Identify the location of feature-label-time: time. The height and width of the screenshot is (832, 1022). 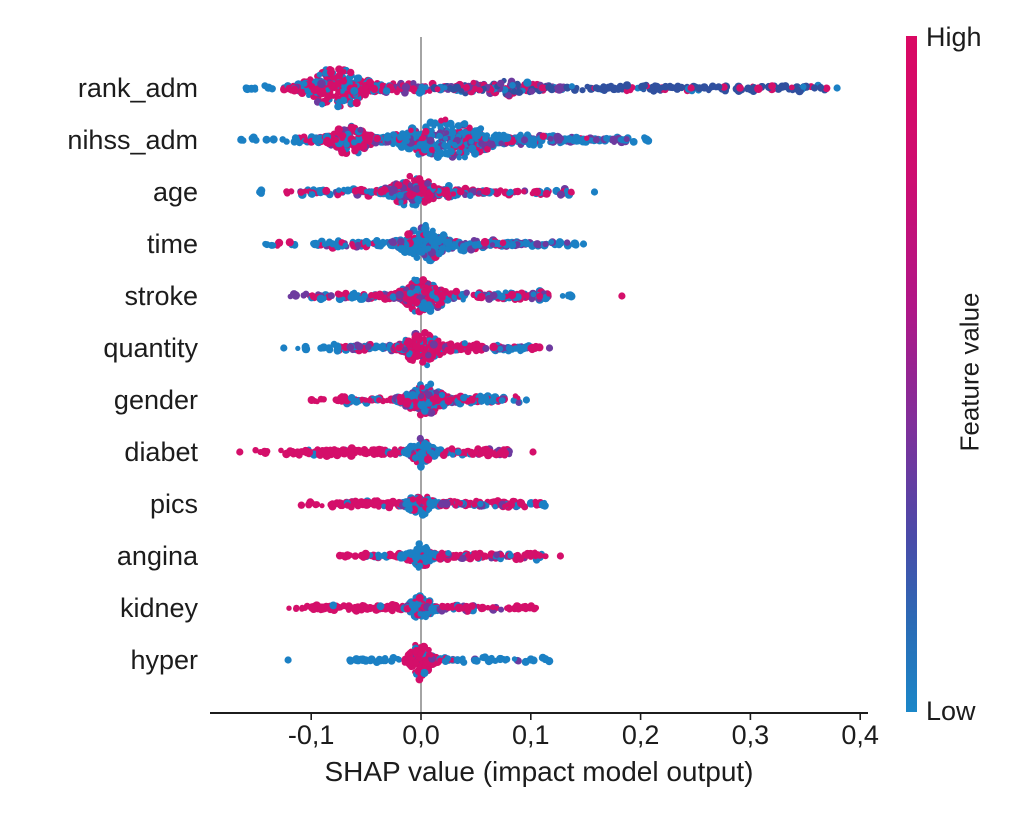
(172, 244).